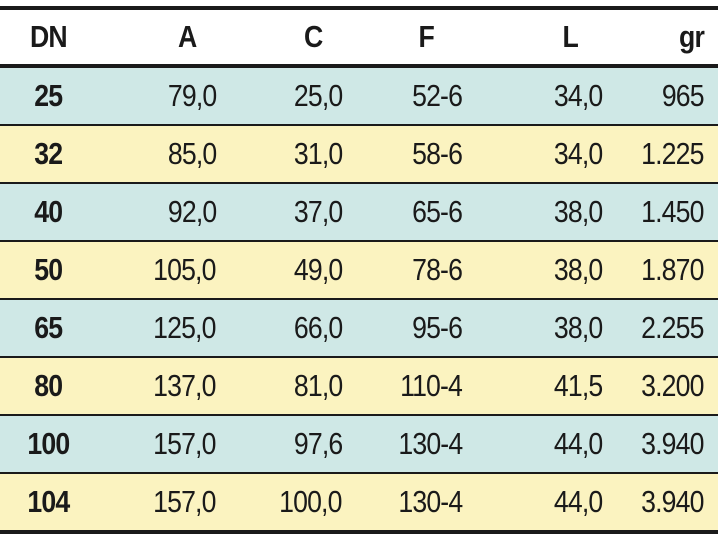 The width and height of the screenshot is (718, 537). I want to click on table-header: DN A C F L gr, so click(359, 38).